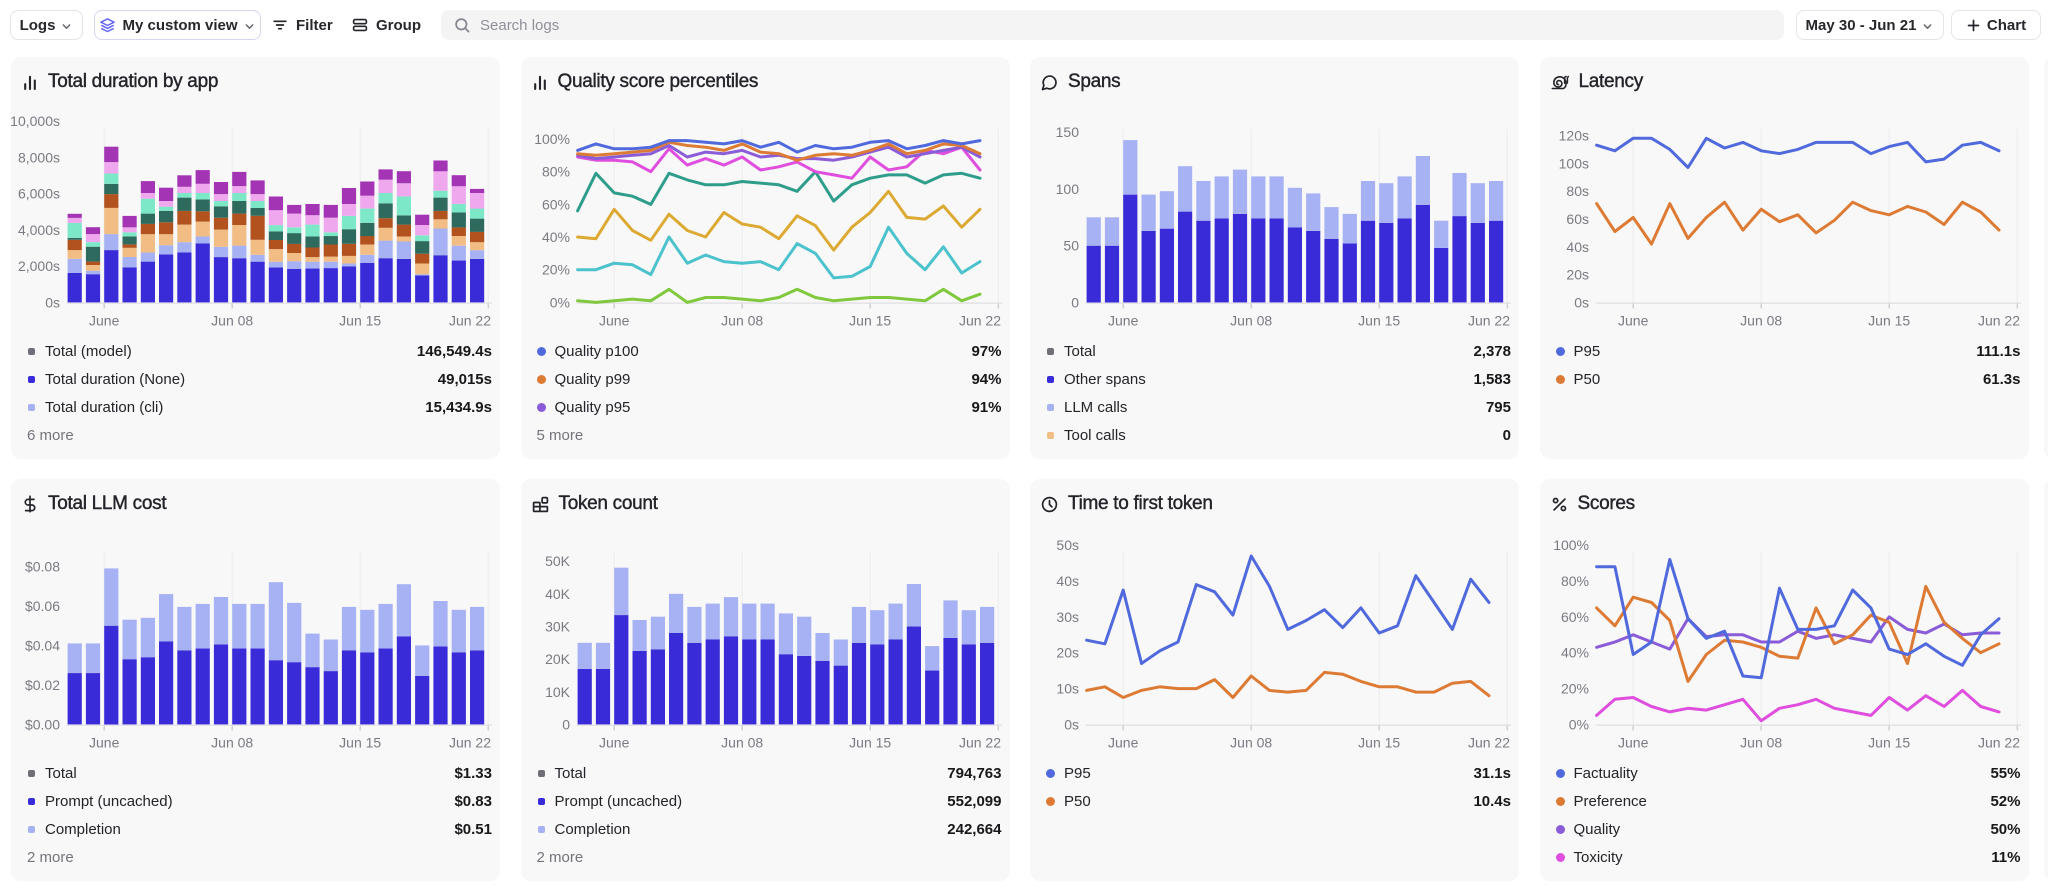 The height and width of the screenshot is (895, 2048). Describe the element at coordinates (1067, 689) in the screenshot. I see `svg-text: 10s` at that location.